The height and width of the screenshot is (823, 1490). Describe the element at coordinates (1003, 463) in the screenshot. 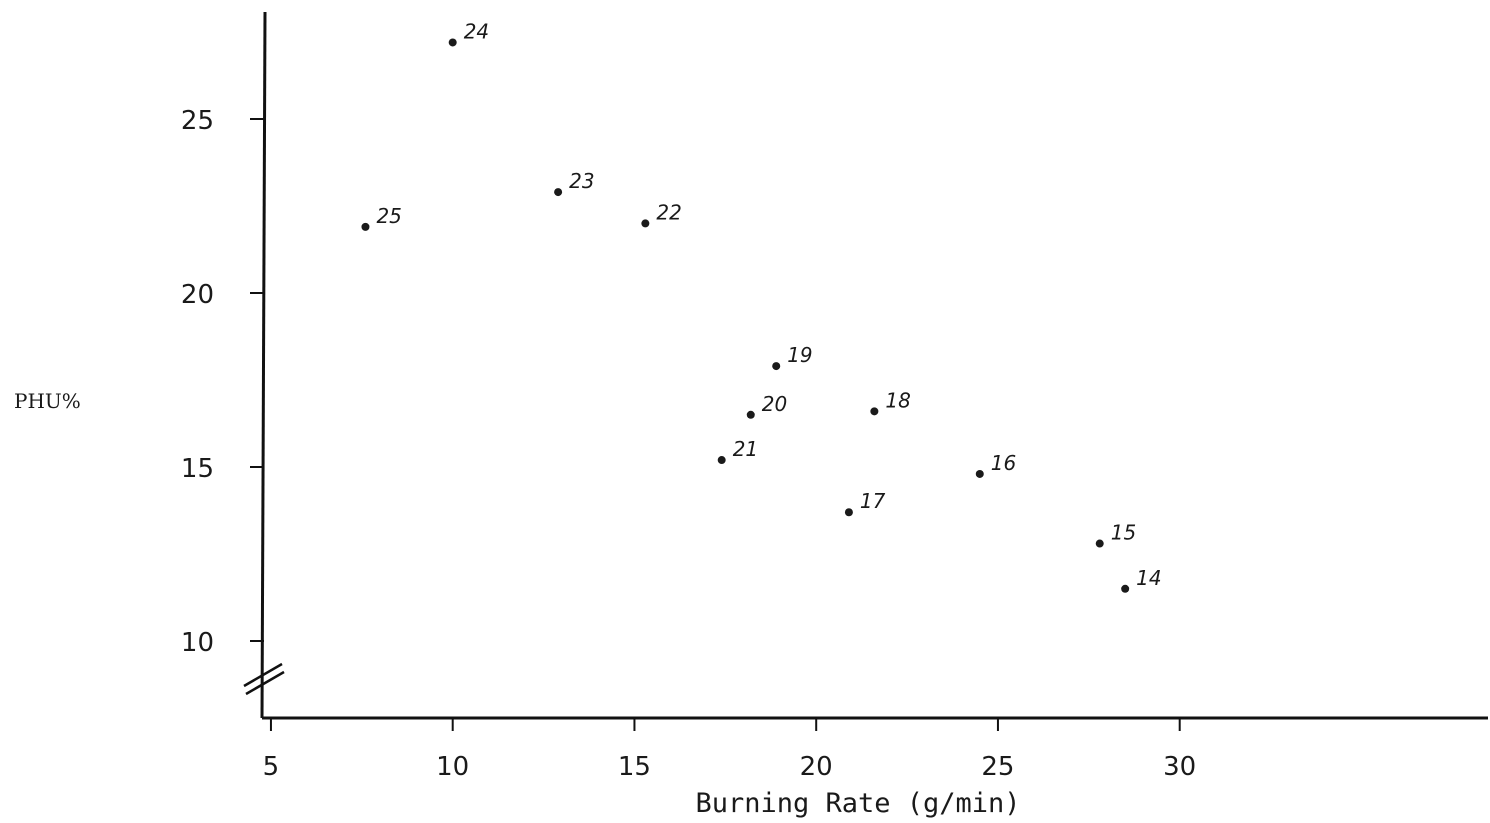

I see `data-point-label: 16` at that location.